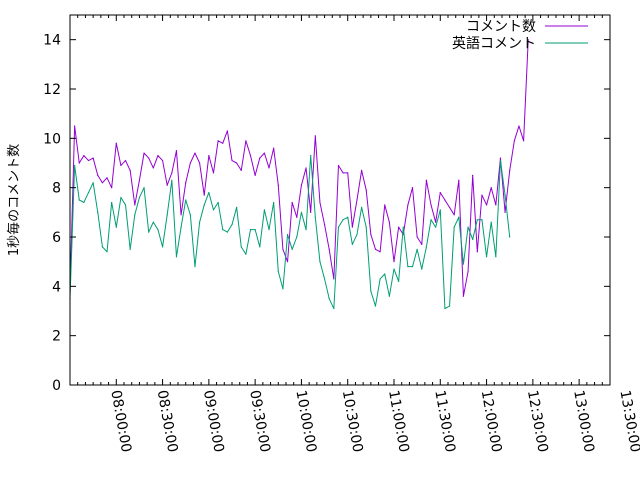 The height and width of the screenshot is (480, 640). What do you see at coordinates (491, 421) in the screenshot?
I see `x-tick-label: 12:00:00` at bounding box center [491, 421].